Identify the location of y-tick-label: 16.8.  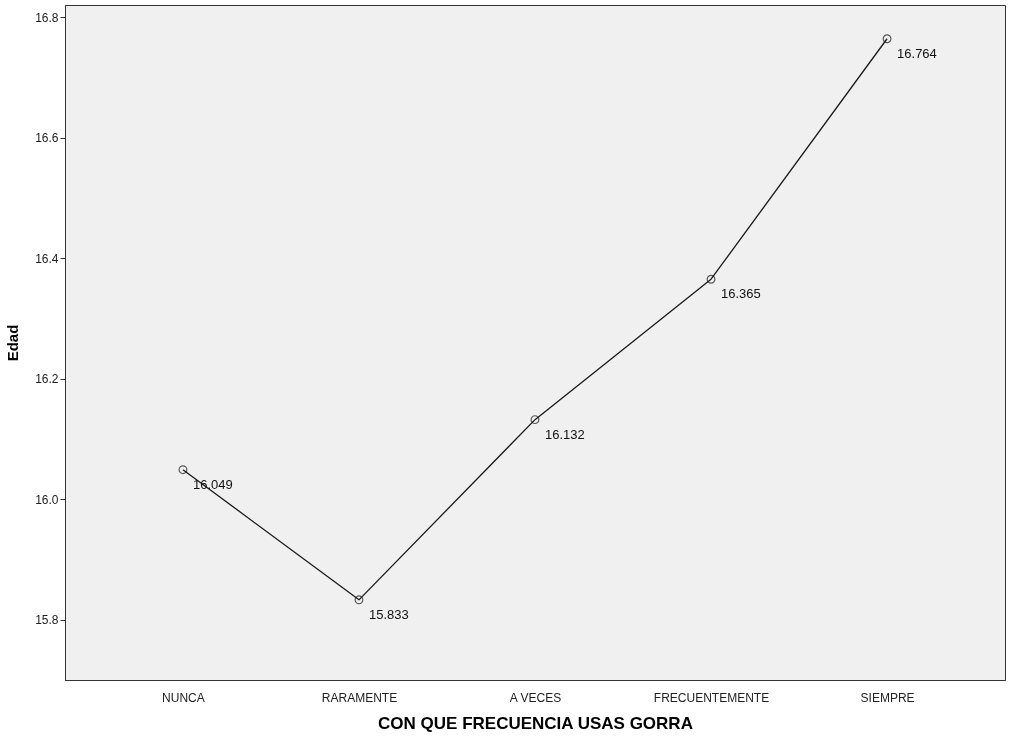
(47, 17).